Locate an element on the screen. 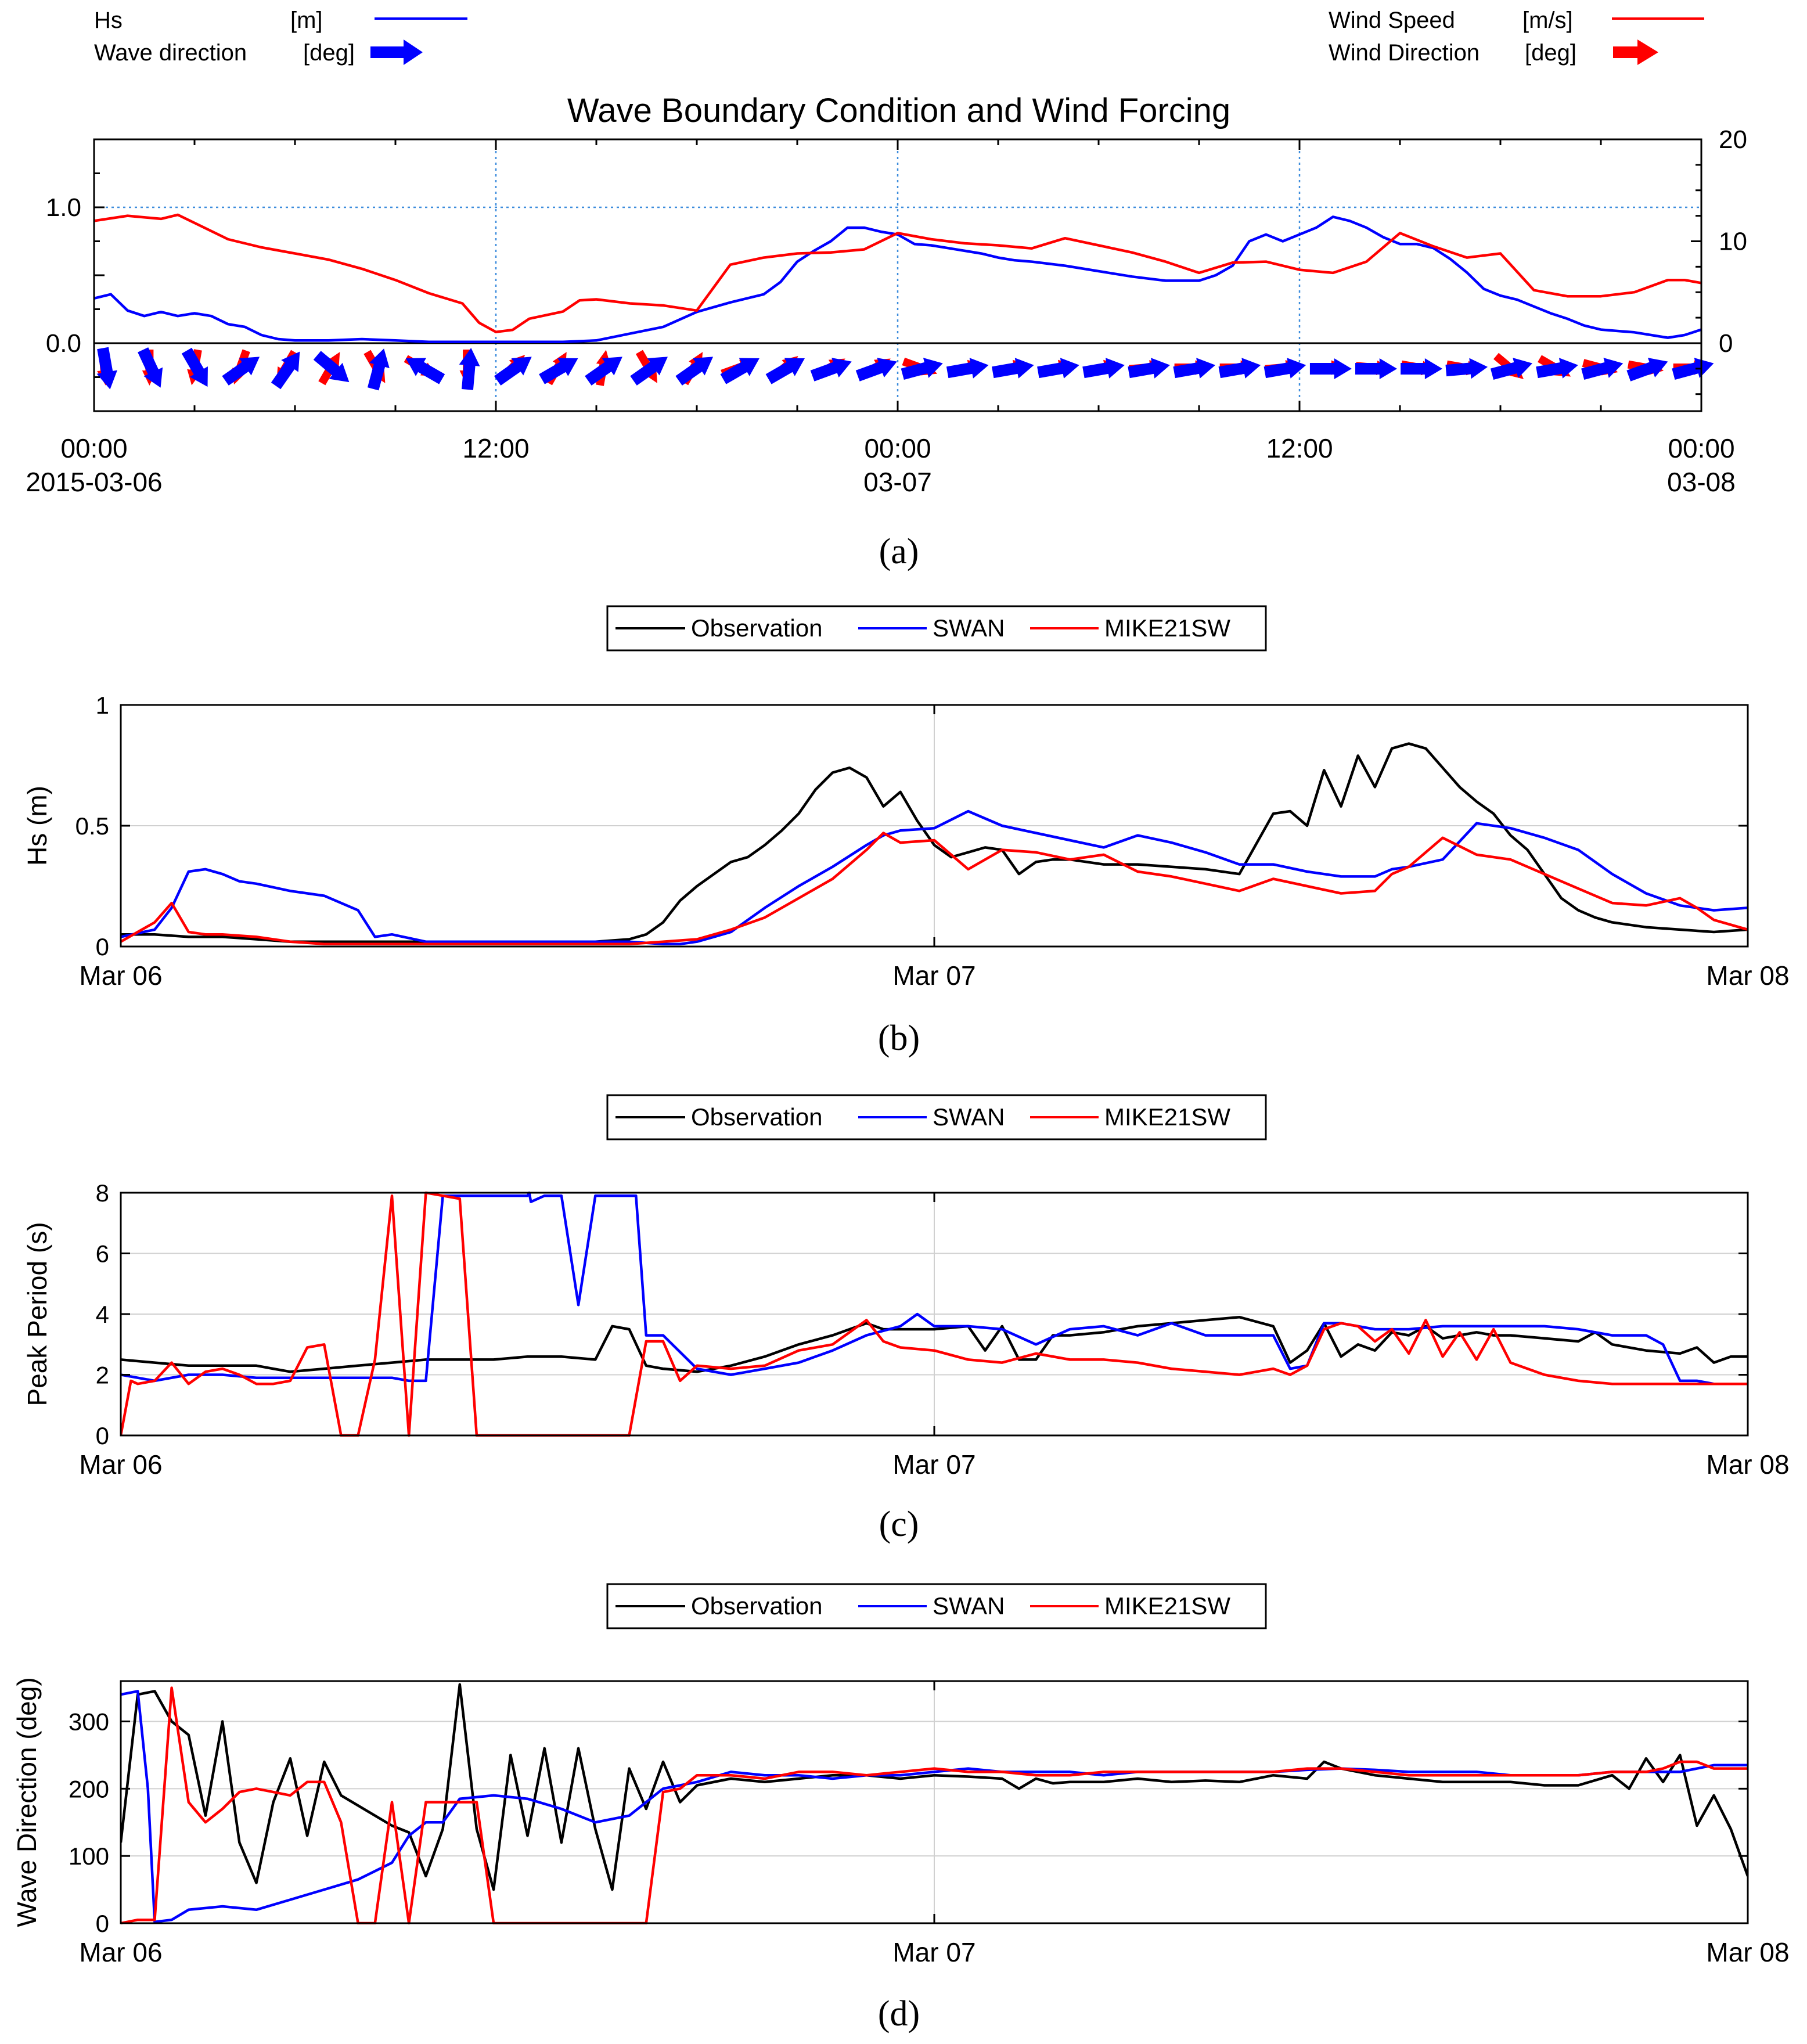 This screenshot has height=2044, width=1807. y-tick-label: 1 is located at coordinates (102, 705).